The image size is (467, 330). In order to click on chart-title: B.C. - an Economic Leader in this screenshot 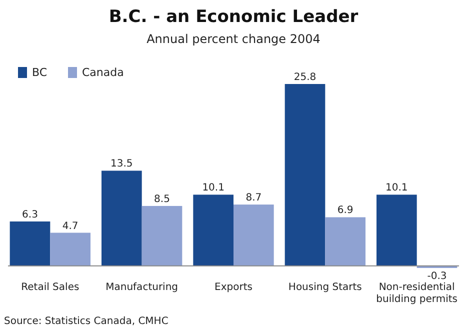, I will do `click(233, 17)`.